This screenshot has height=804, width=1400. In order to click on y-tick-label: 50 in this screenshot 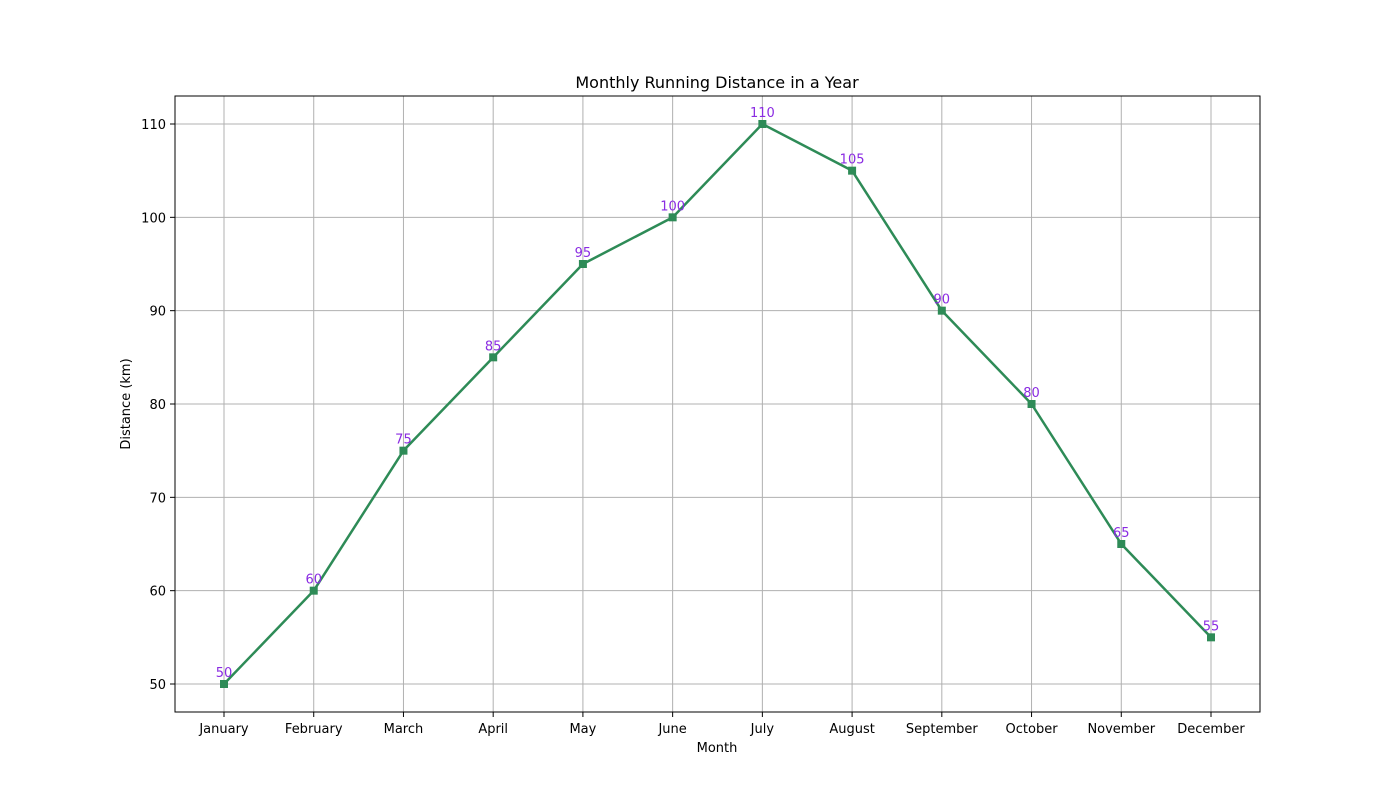, I will do `click(157, 685)`.